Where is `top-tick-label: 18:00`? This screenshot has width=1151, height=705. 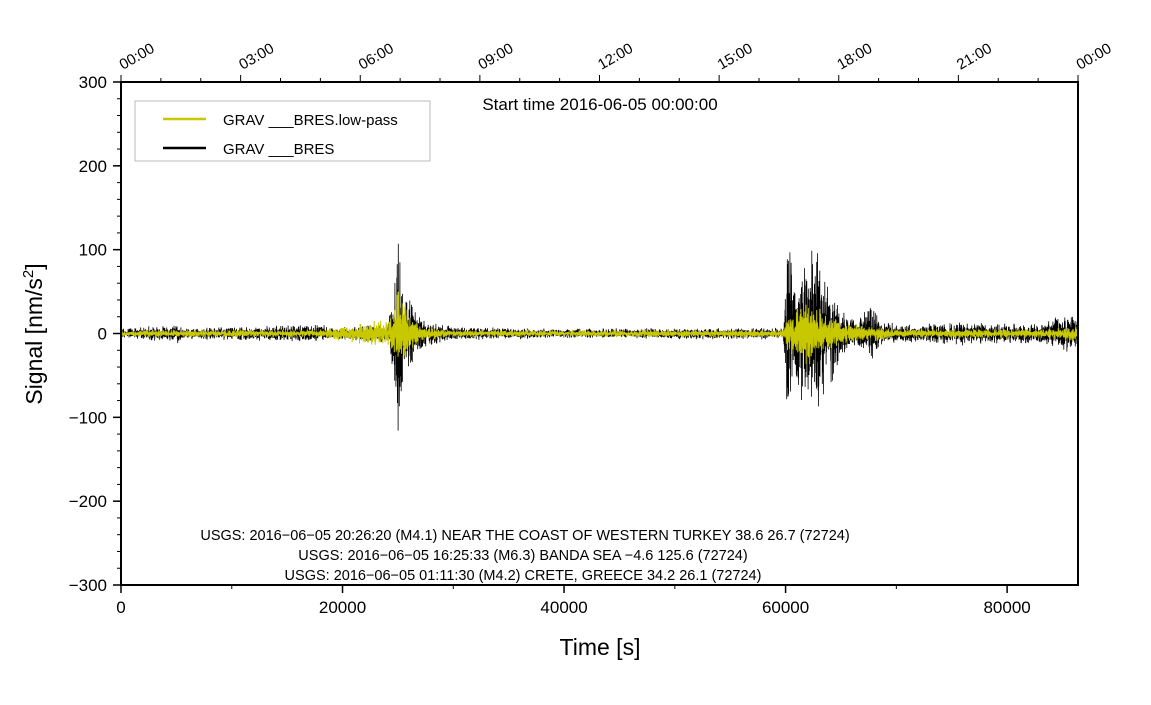 top-tick-label: 18:00 is located at coordinates (854, 56).